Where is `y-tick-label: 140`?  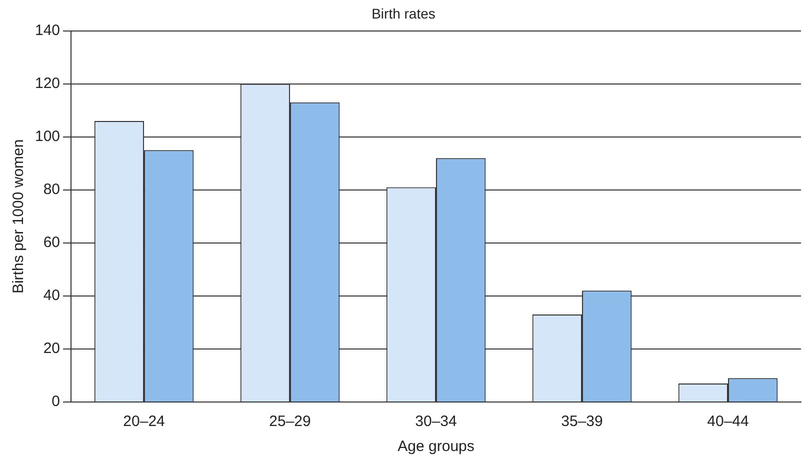
y-tick-label: 140 is located at coordinates (47, 30).